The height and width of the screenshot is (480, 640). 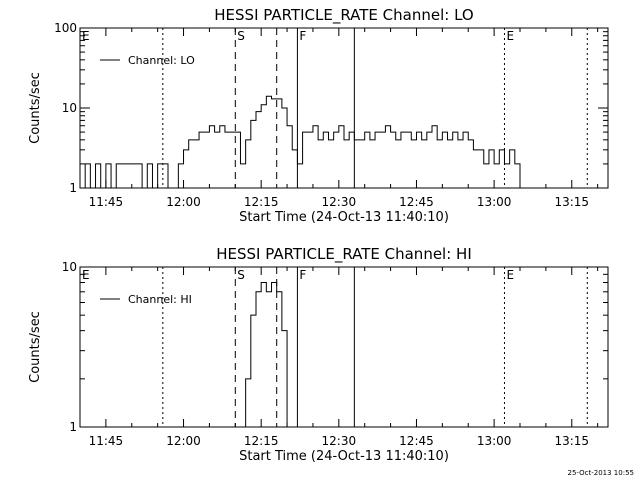 What do you see at coordinates (344, 254) in the screenshot?
I see `chart-title: HESSI PARTICLE_RATE Channel: HI` at bounding box center [344, 254].